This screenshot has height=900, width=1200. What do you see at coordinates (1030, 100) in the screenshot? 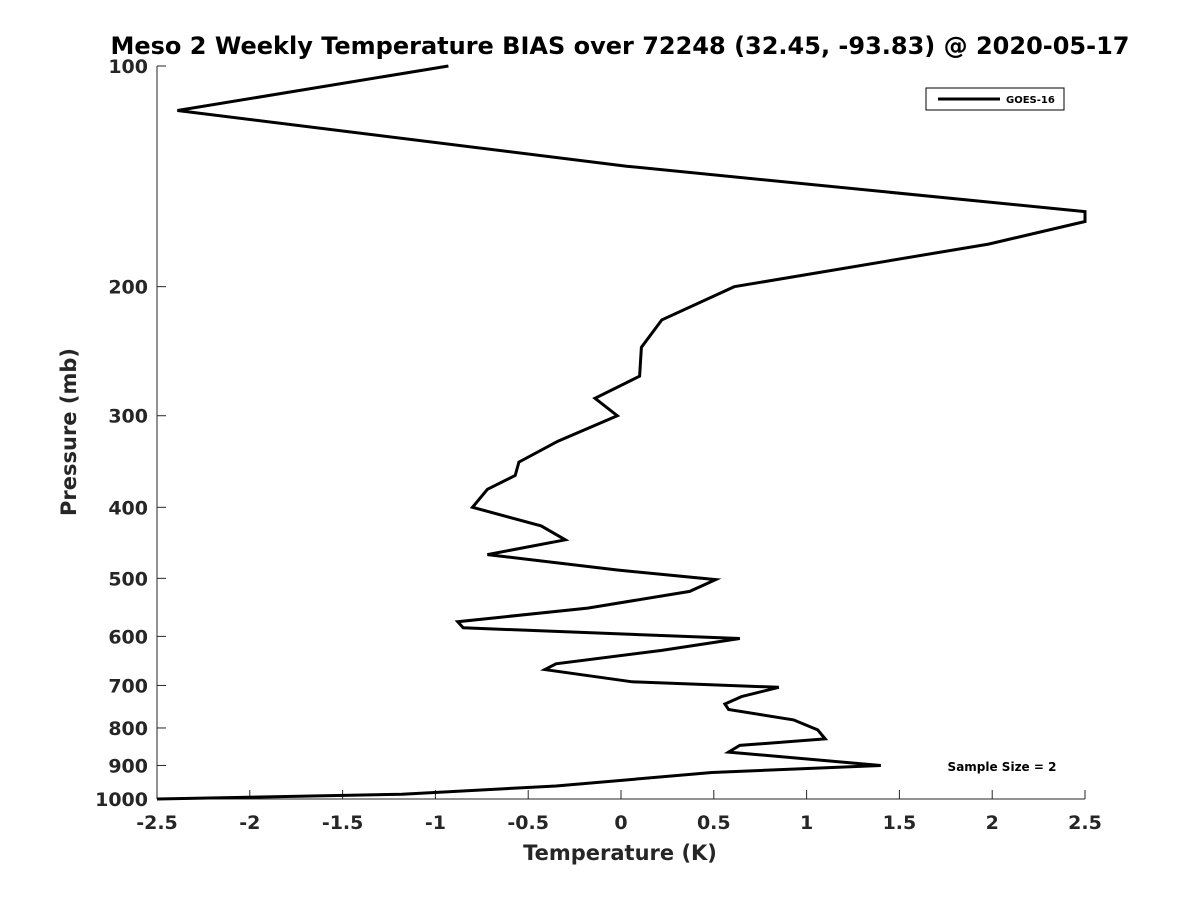
I see `legend-label-goes-16: GOES-16` at bounding box center [1030, 100].